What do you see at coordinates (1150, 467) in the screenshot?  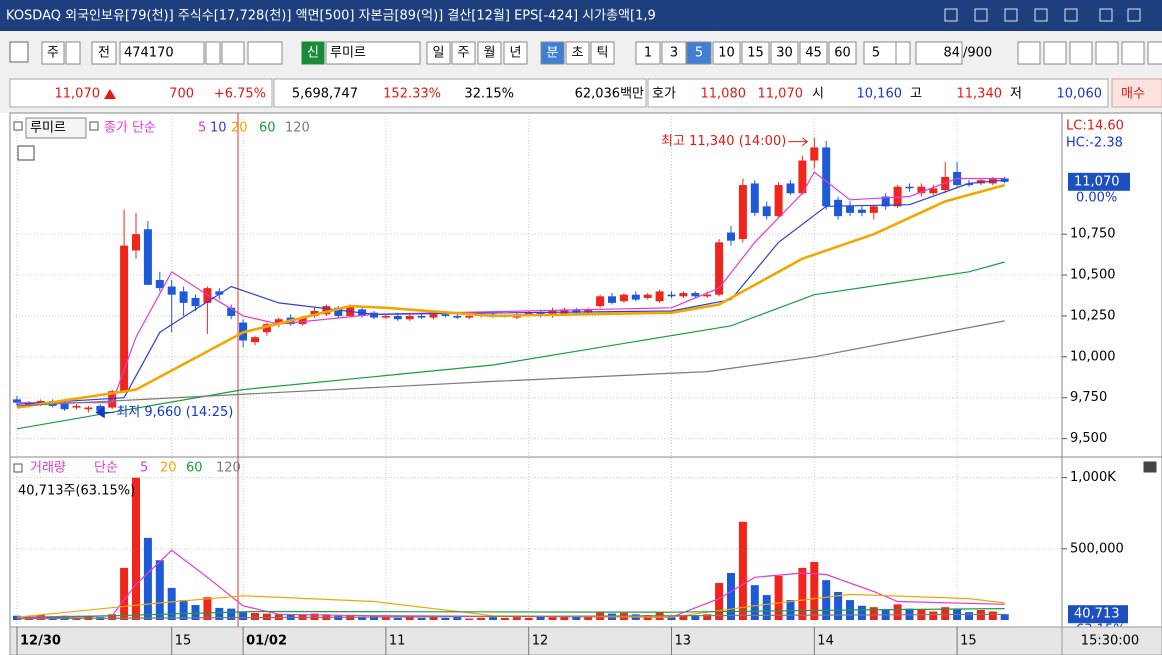 I see `panel-button` at bounding box center [1150, 467].